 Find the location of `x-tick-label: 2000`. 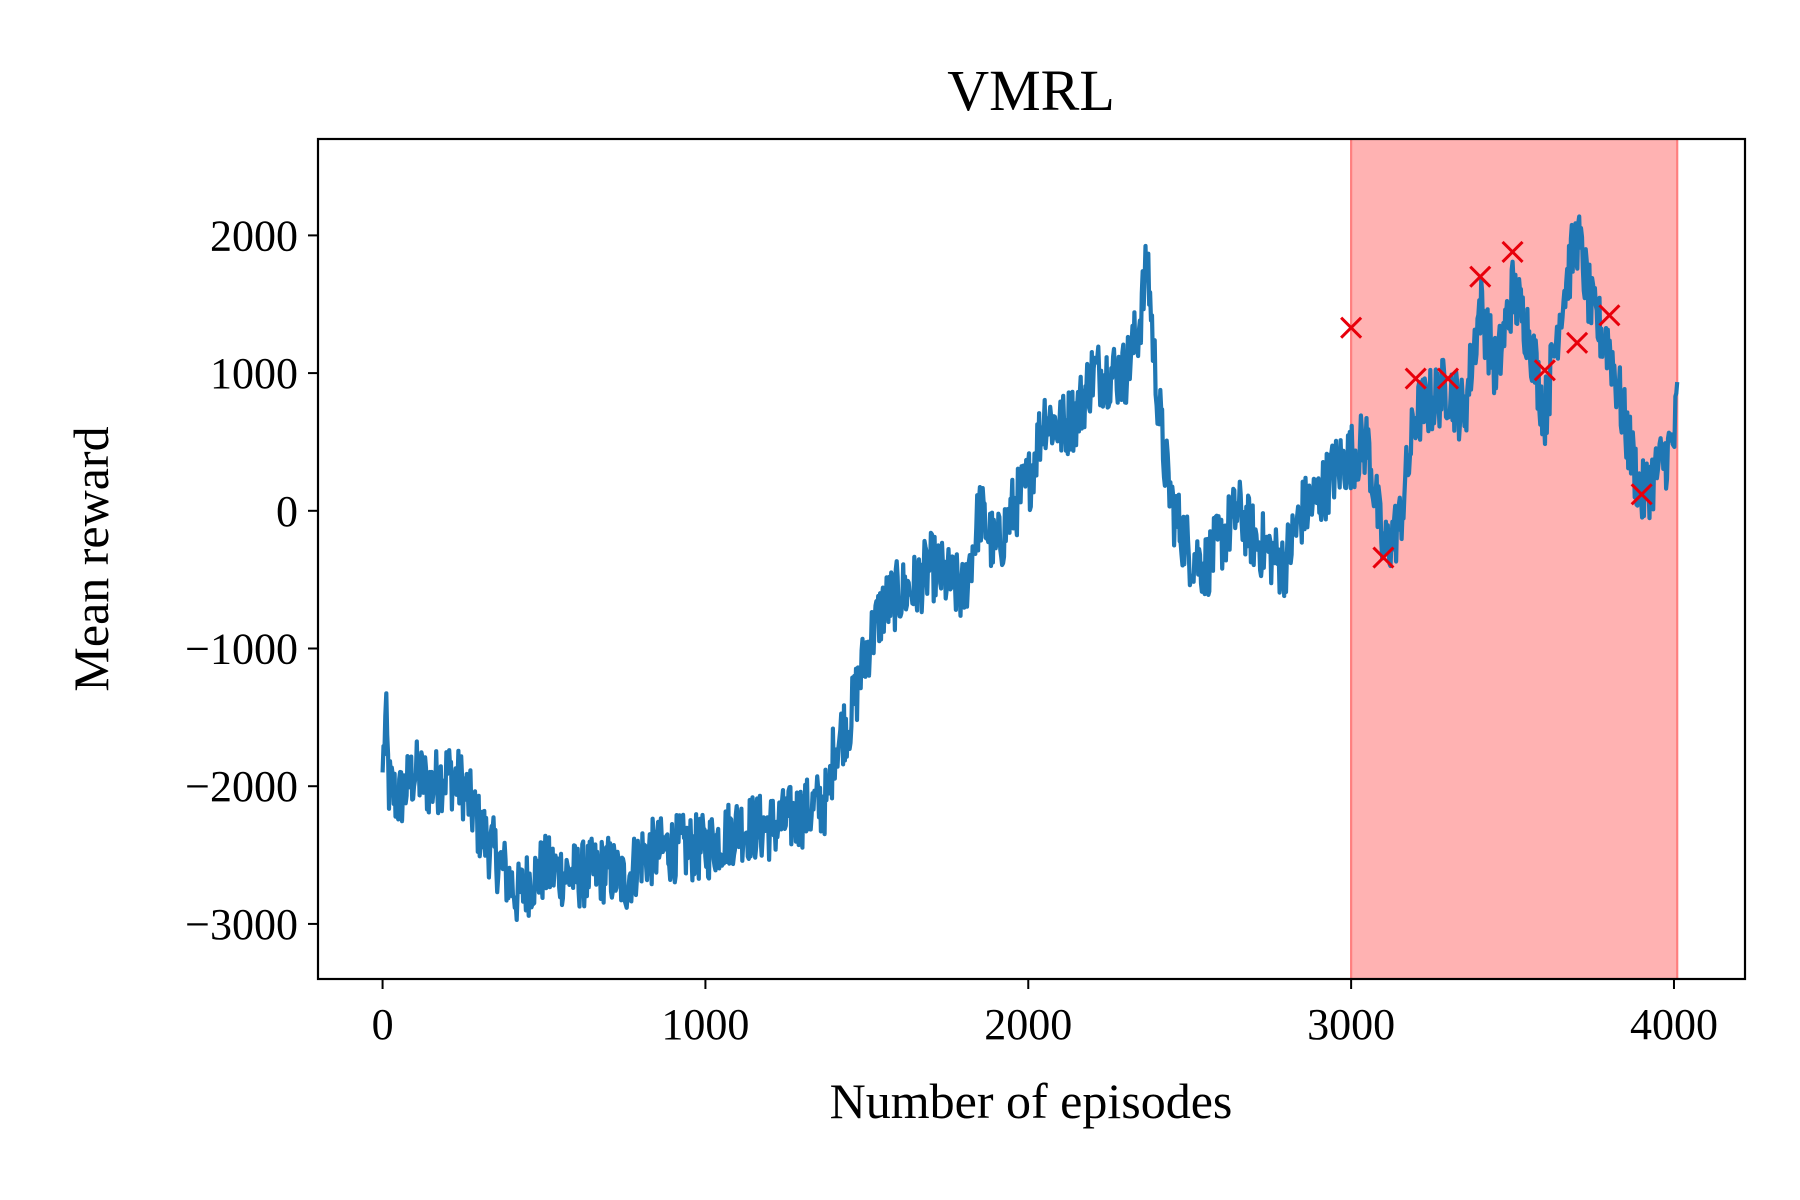

x-tick-label: 2000 is located at coordinates (1028, 1024).